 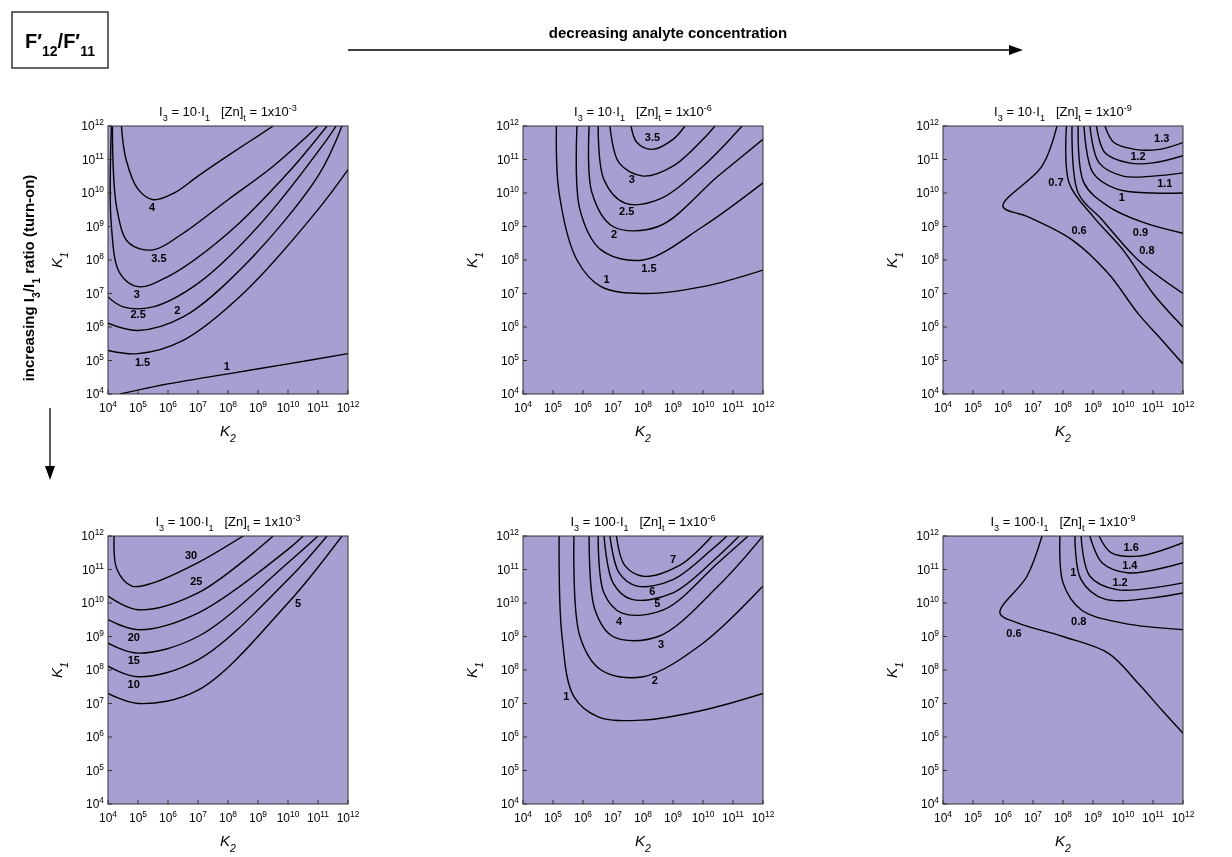 I want to click on series-label: 5, so click(x=657, y=602).